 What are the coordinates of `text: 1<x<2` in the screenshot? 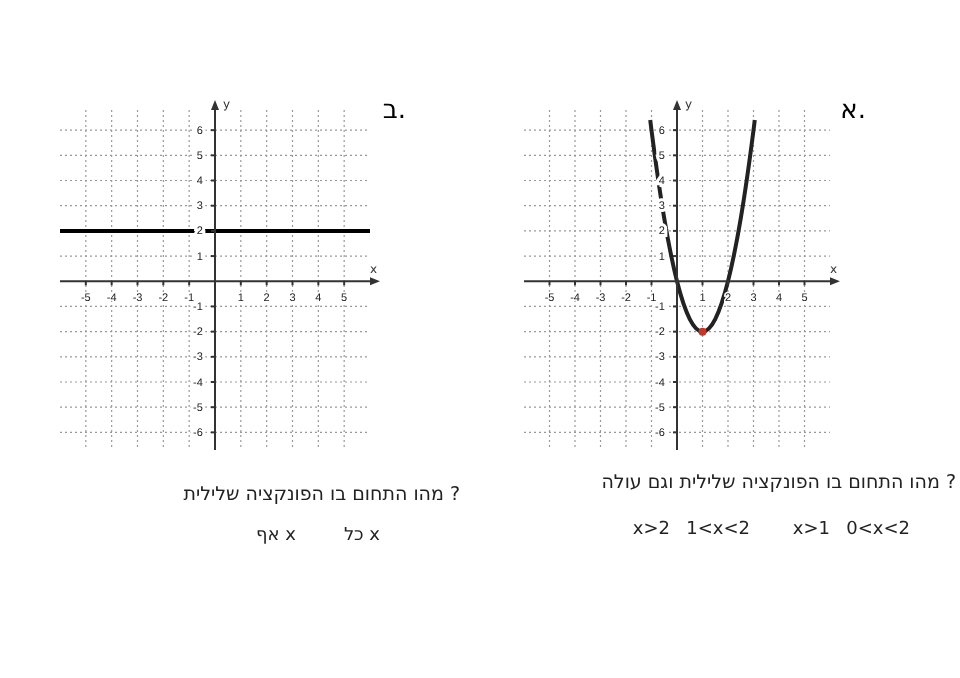 It's located at (718, 530).